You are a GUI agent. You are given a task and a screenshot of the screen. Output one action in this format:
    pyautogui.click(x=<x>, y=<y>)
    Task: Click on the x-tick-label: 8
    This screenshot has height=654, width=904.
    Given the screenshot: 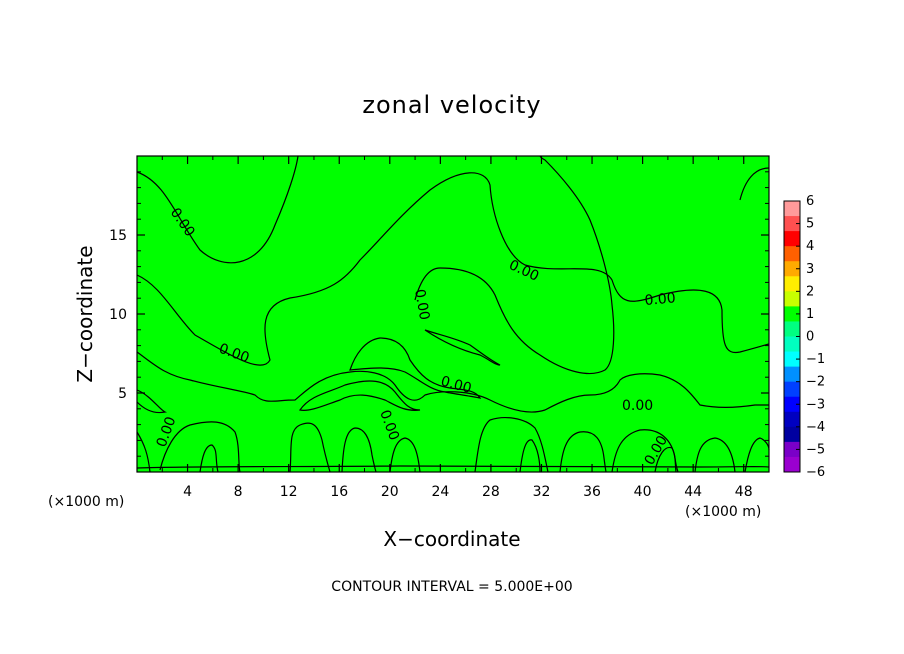 What is the action you would take?
    pyautogui.click(x=238, y=492)
    